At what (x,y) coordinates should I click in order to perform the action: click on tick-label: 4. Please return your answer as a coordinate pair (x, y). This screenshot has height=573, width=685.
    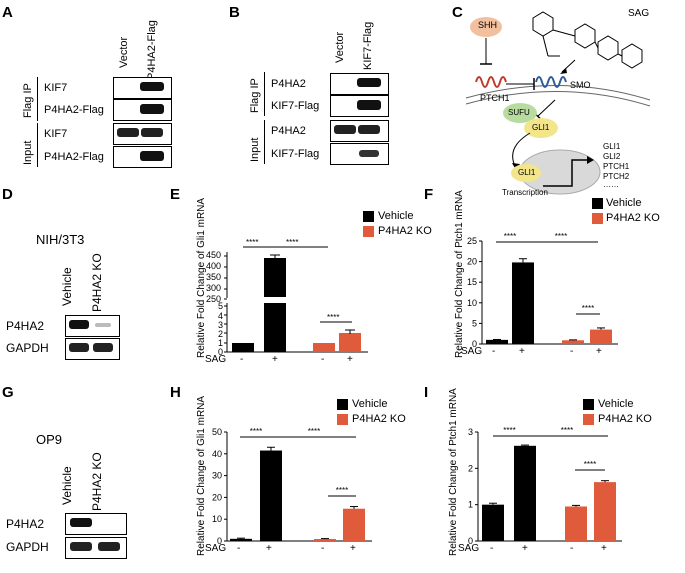
    Looking at the image, I should click on (221, 316).